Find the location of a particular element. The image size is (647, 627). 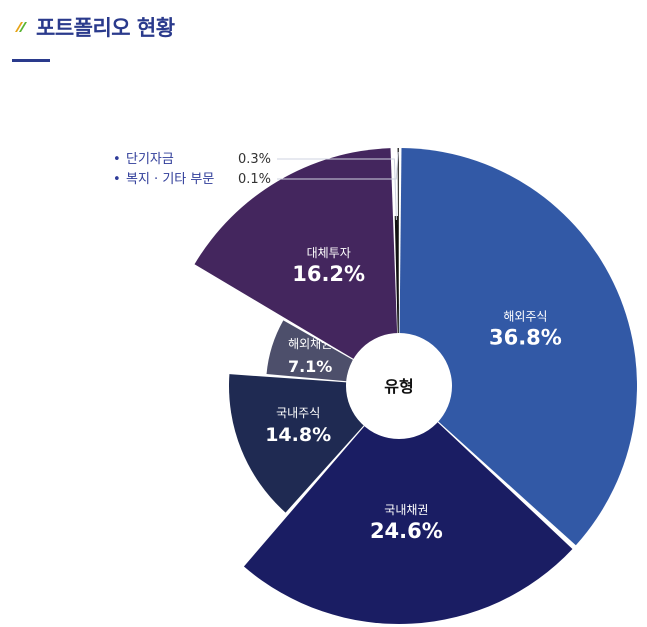

title-underline is located at coordinates (31, 60).